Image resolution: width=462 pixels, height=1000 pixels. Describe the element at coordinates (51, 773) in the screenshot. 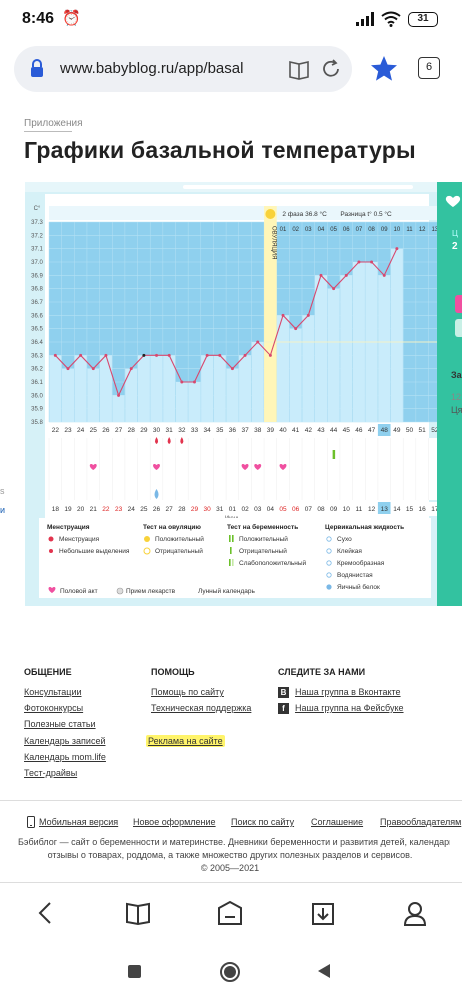

I see `footer-link-test-drives: Тест-драйвы` at that location.